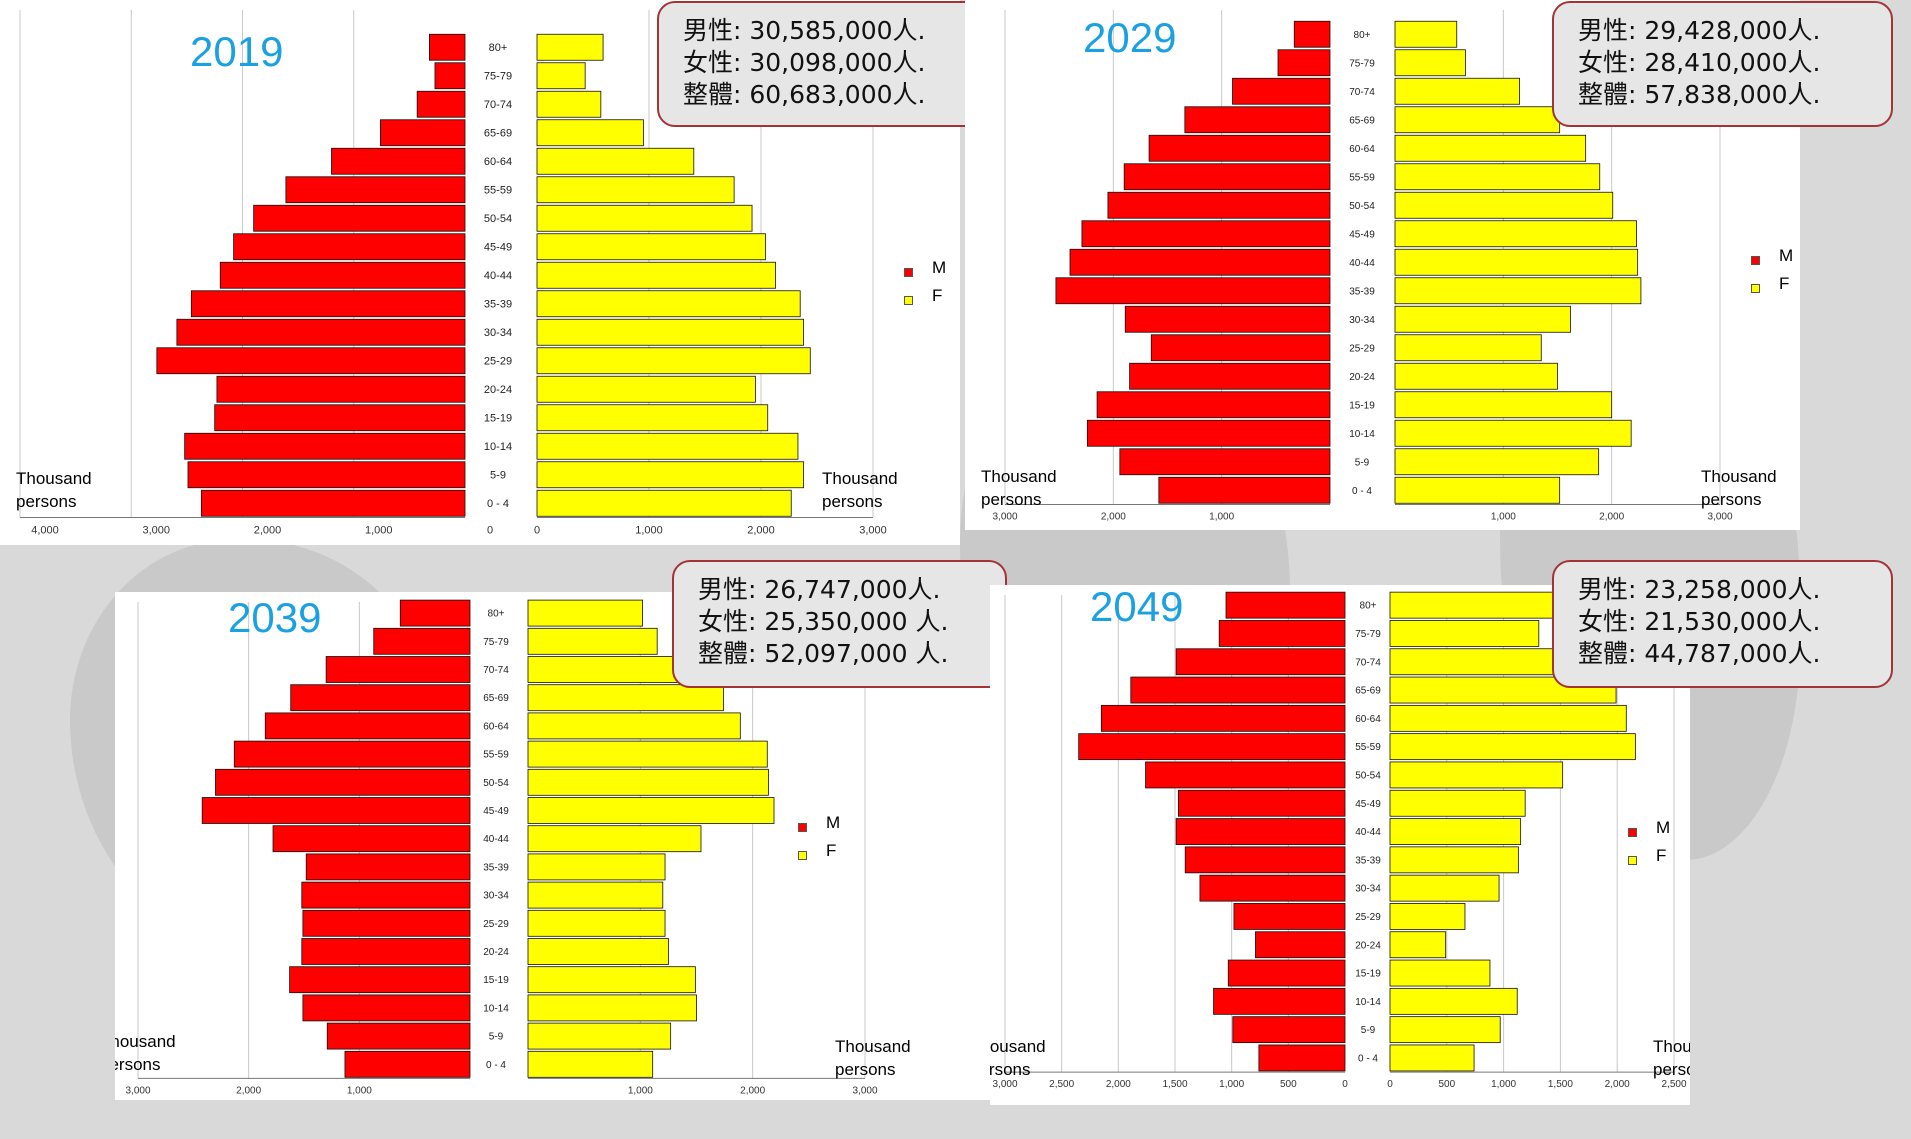 This screenshot has width=1911, height=1139. What do you see at coordinates (873, 1058) in the screenshot?
I see `right-axis-unit-2039: Thousand persons` at bounding box center [873, 1058].